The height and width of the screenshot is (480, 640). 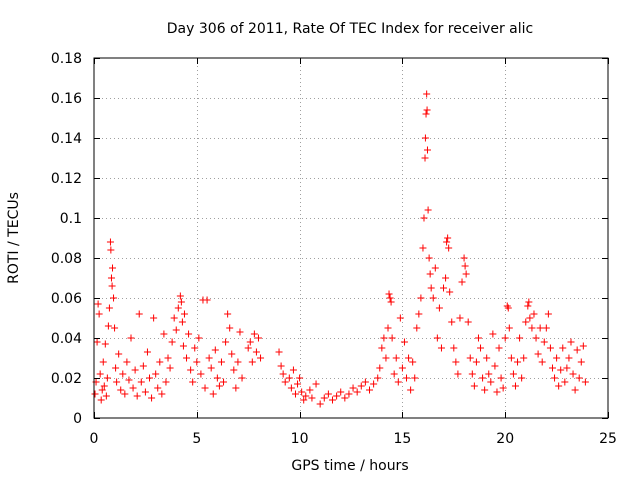 What do you see at coordinates (402, 439) in the screenshot?
I see `x-tick-label: 15` at bounding box center [402, 439].